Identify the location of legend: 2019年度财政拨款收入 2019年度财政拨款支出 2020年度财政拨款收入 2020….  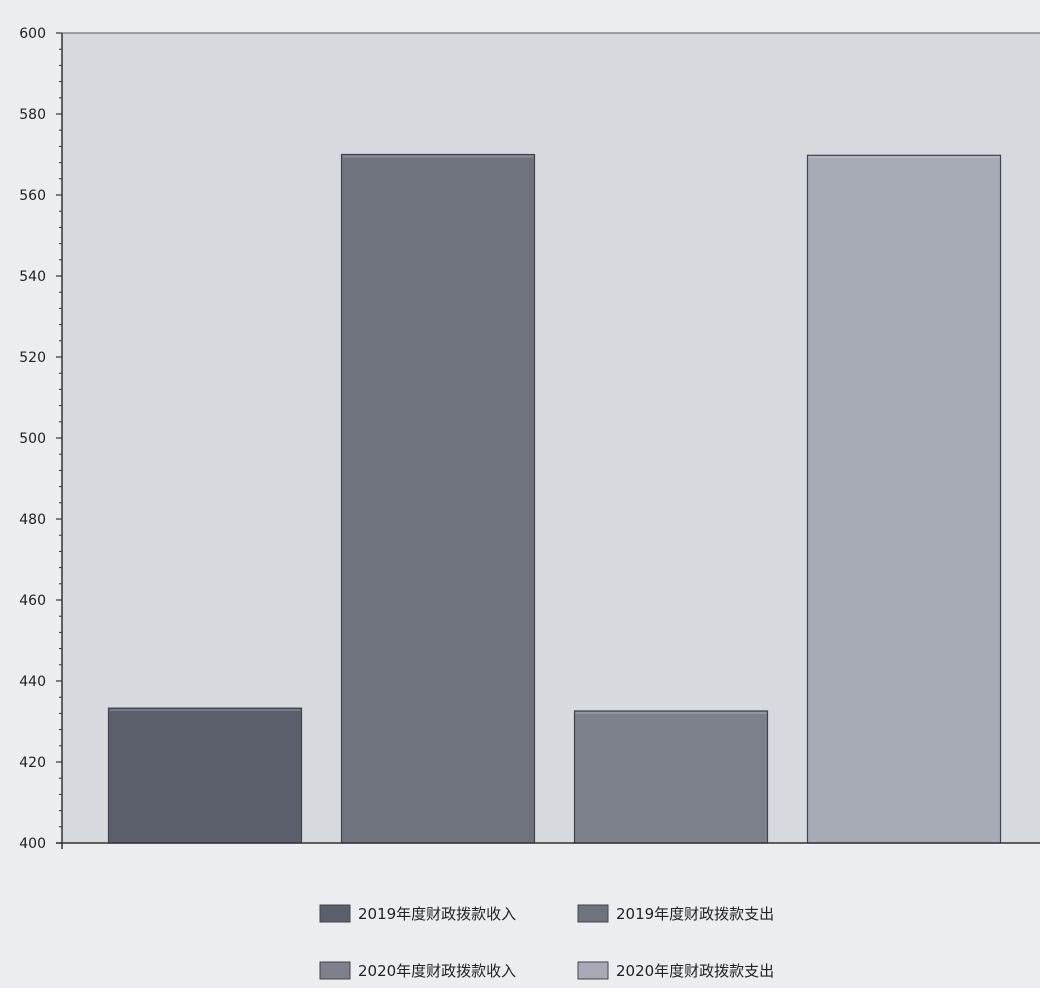
(546, 942).